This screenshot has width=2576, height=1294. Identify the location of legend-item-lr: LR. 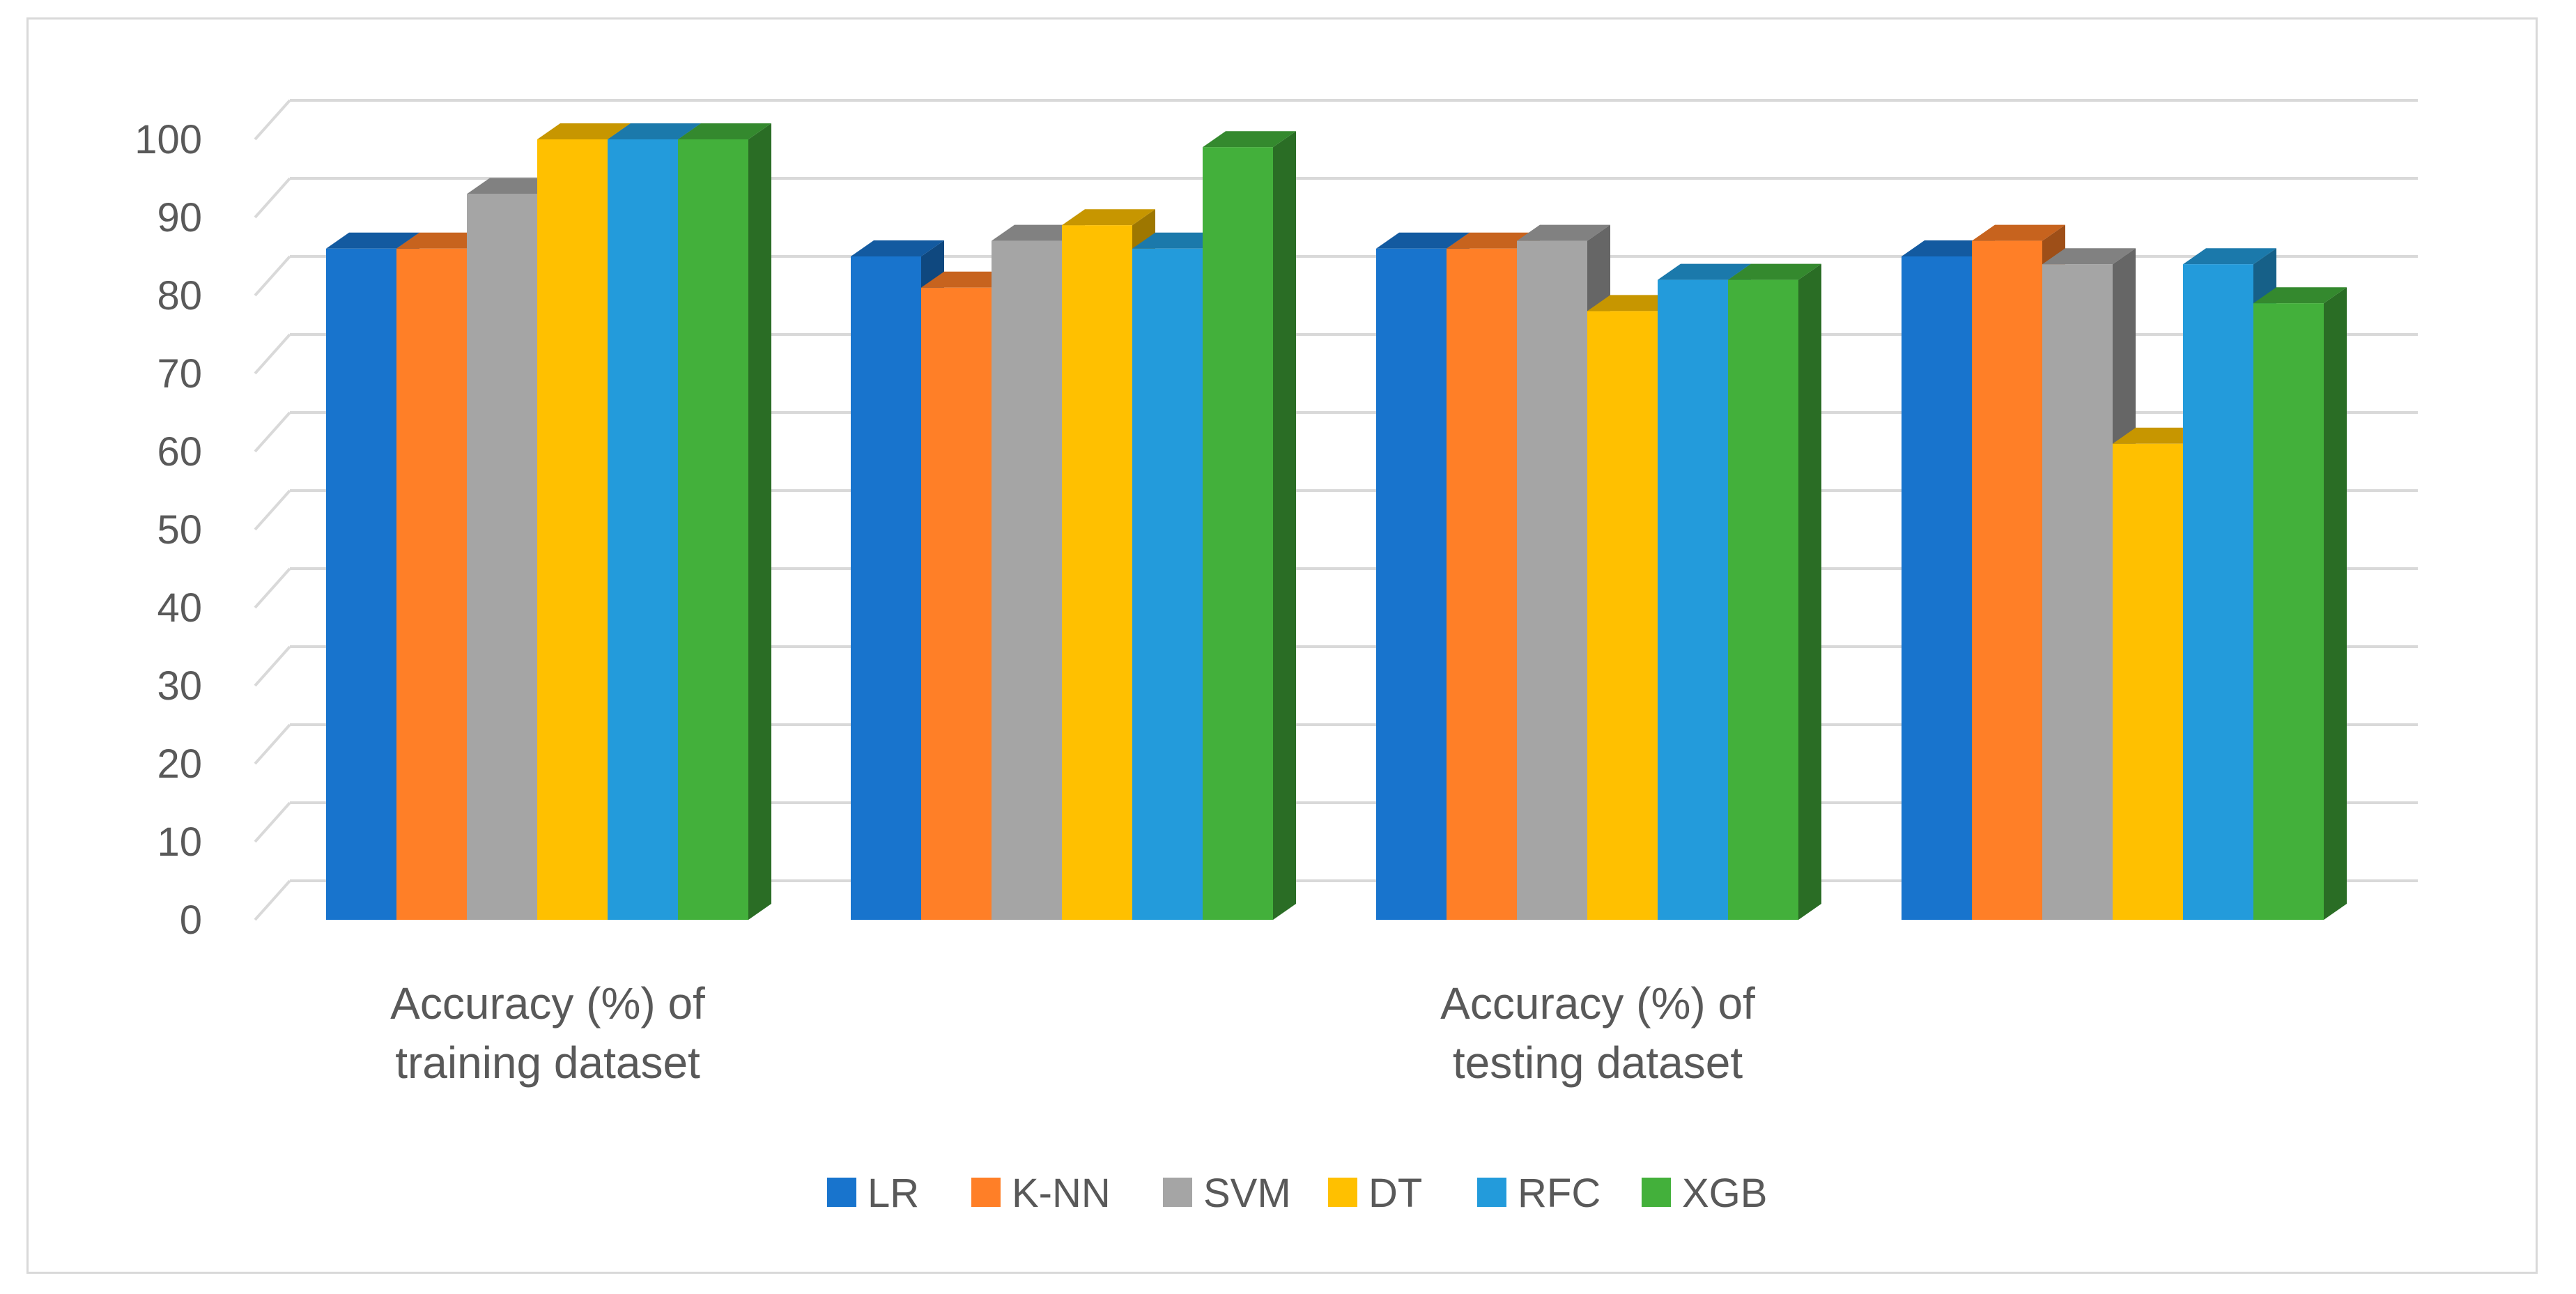
(873, 1193).